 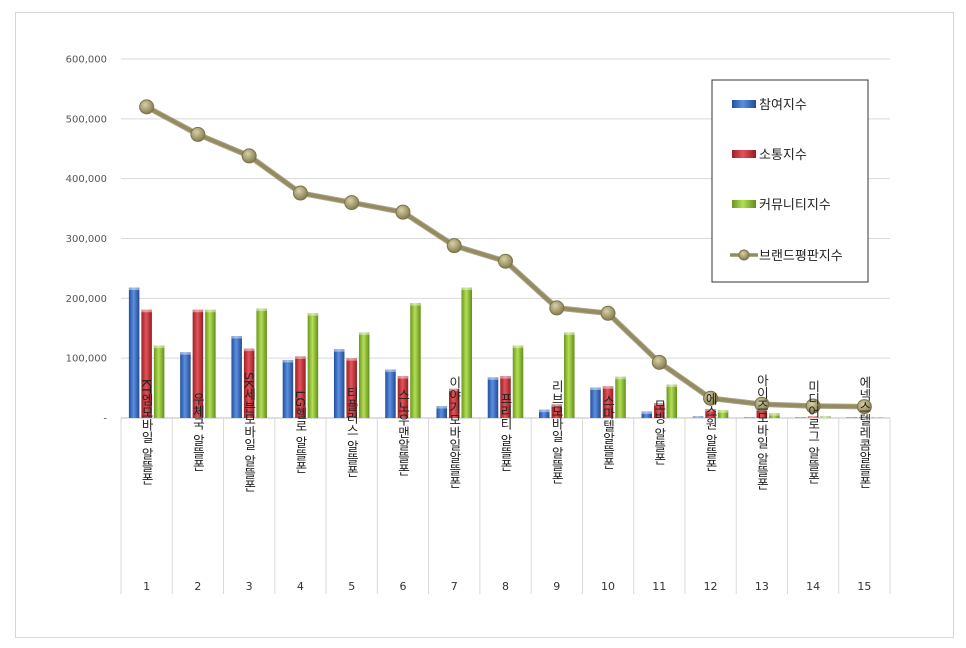 I want to click on rank-number: 12, so click(x=711, y=586).